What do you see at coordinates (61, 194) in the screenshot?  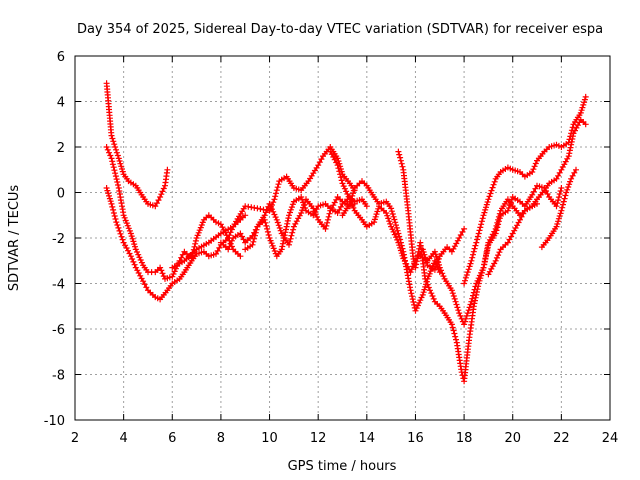 I see `y-tick-label: 0` at bounding box center [61, 194].